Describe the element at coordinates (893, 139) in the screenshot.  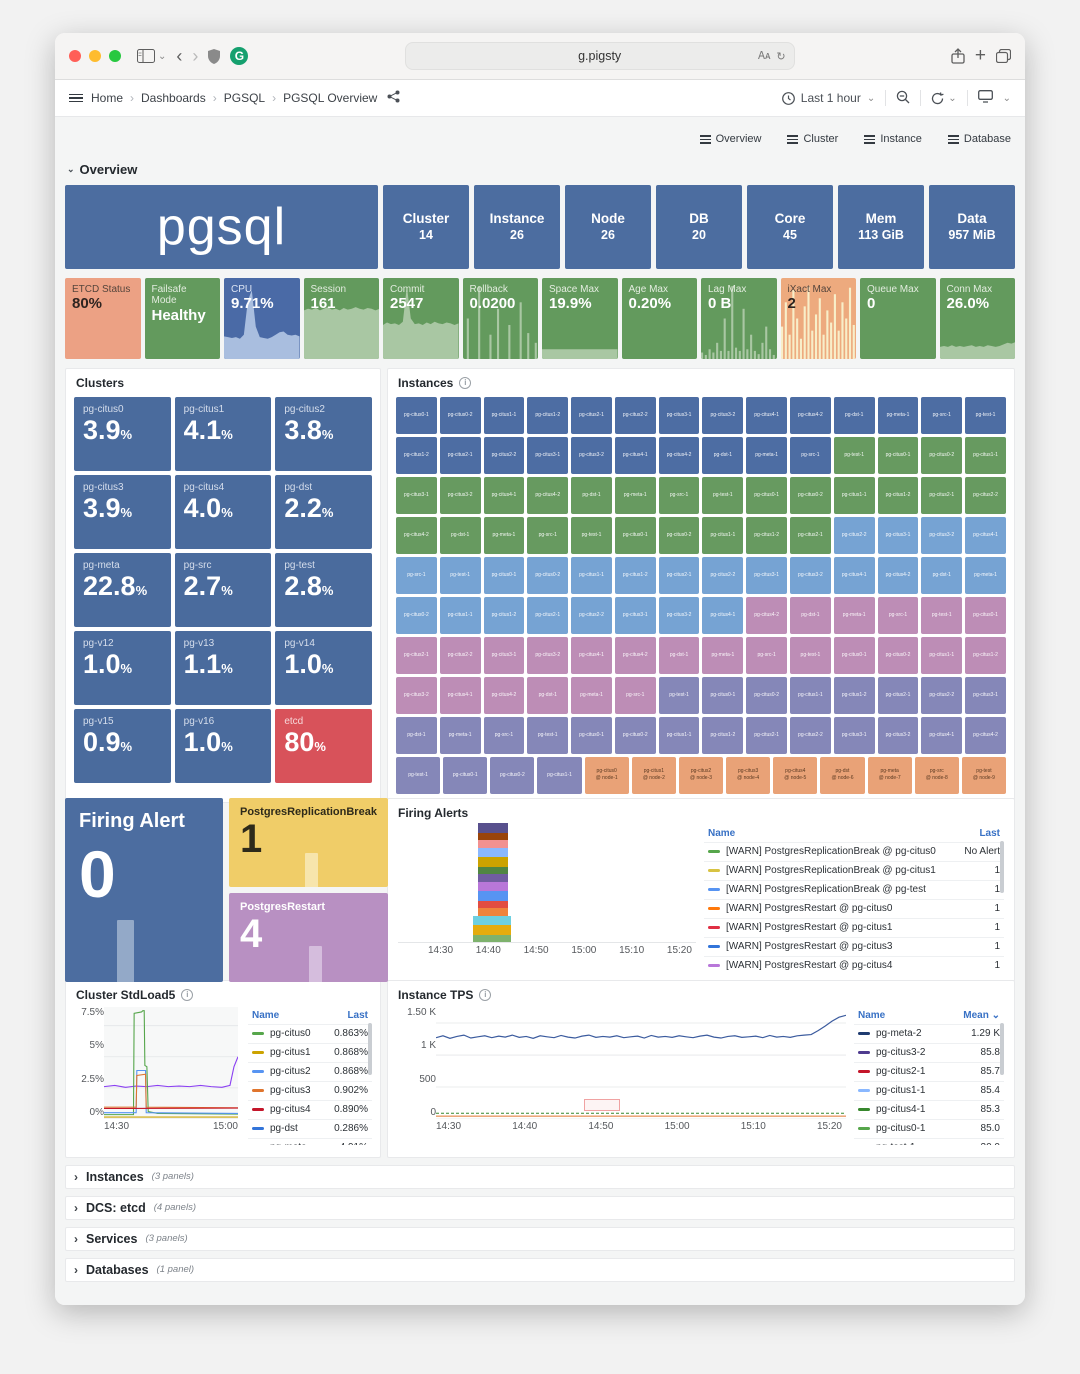
I see `quick-link-instance: Instance` at that location.